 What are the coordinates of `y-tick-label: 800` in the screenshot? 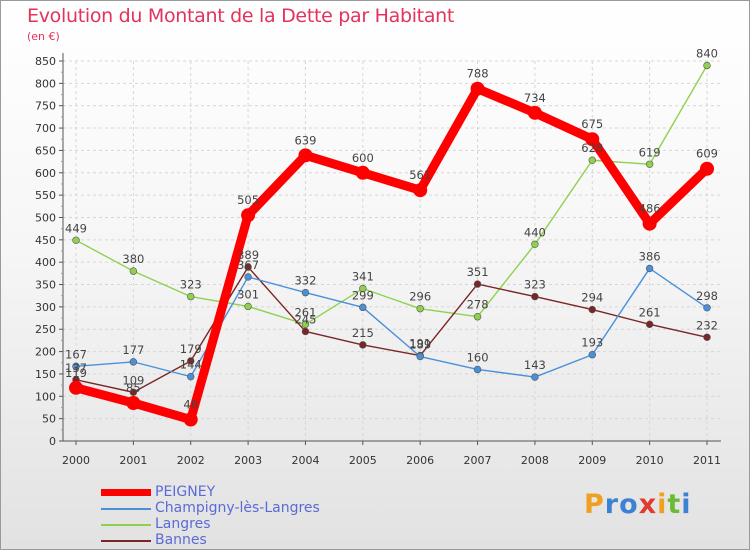 It's located at (45, 83).